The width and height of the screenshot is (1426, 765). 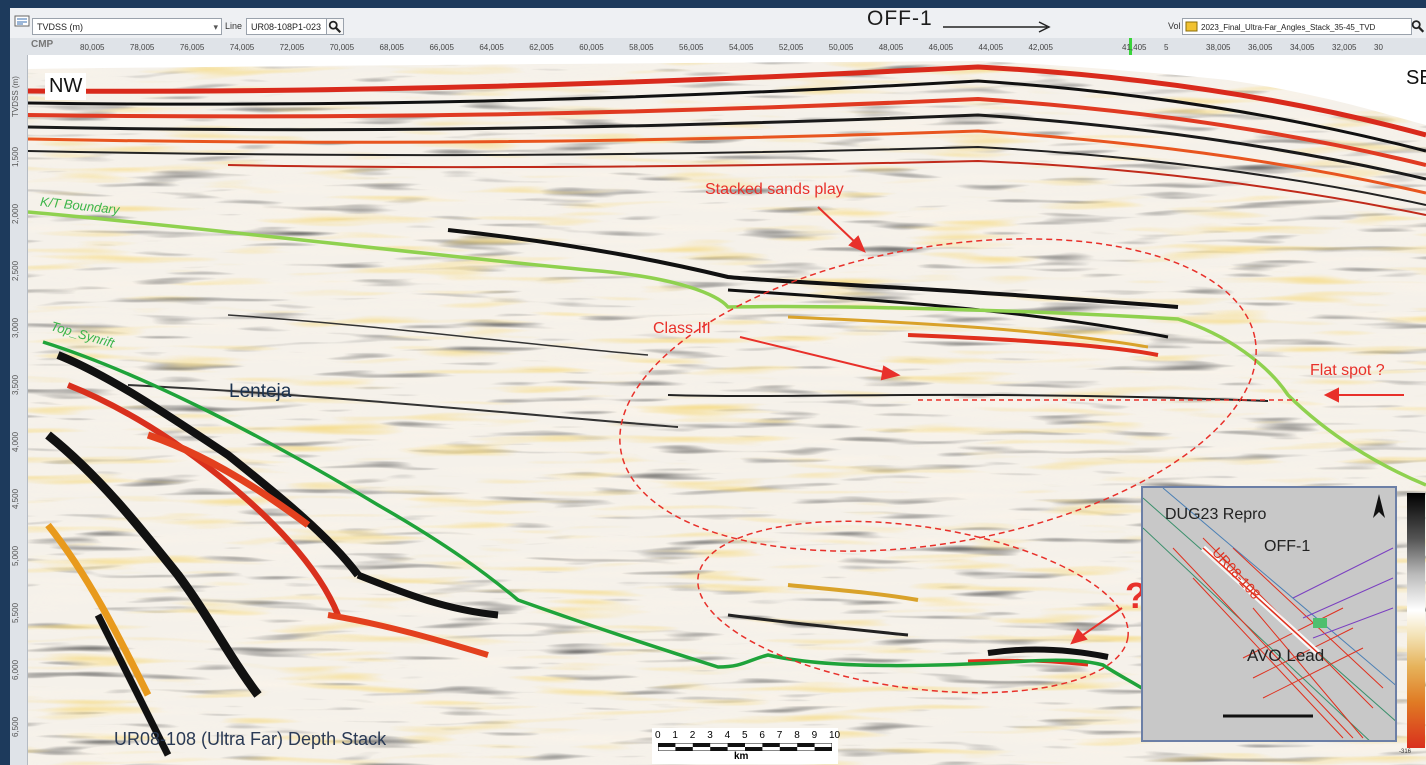 What do you see at coordinates (66, 86) in the screenshot?
I see `nw-direction-label: NW` at bounding box center [66, 86].